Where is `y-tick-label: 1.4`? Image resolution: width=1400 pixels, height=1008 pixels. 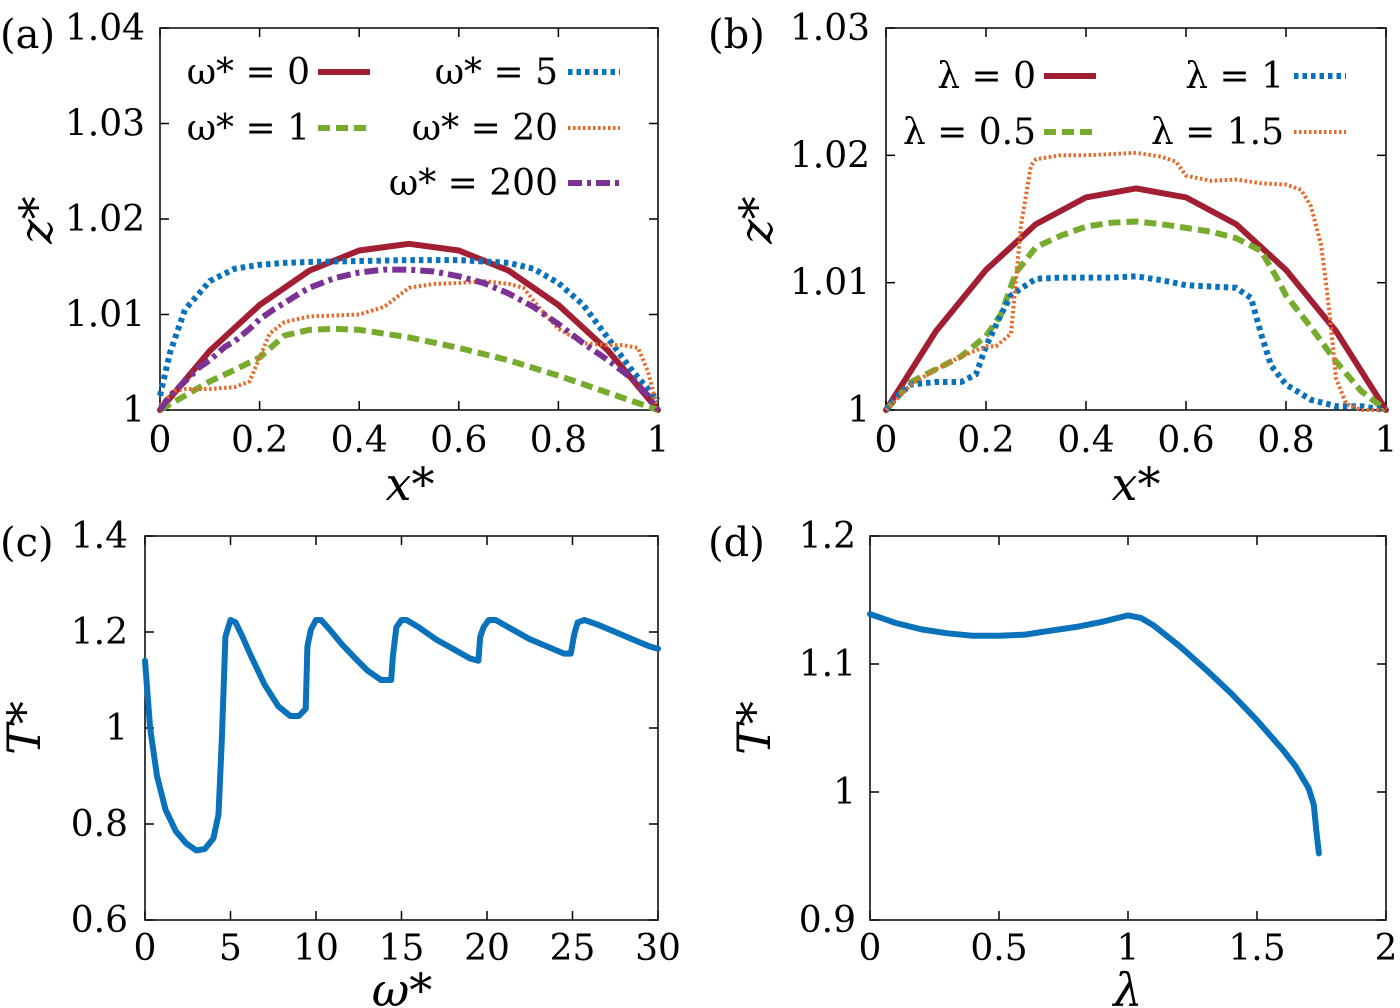 y-tick-label: 1.4 is located at coordinates (99, 536).